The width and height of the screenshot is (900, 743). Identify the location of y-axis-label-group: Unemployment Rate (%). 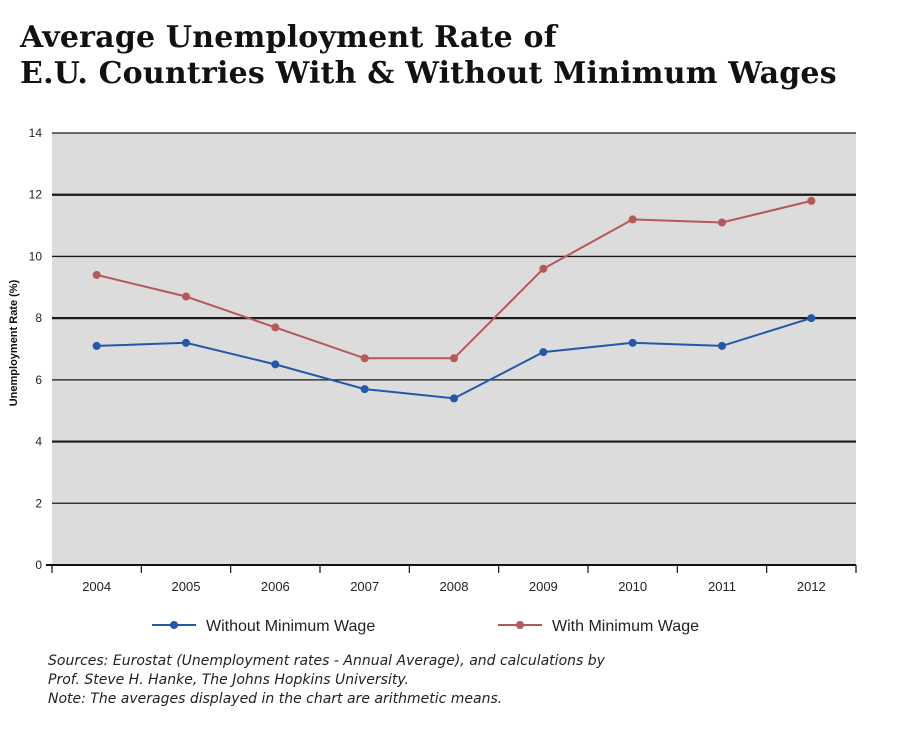
(14, 342).